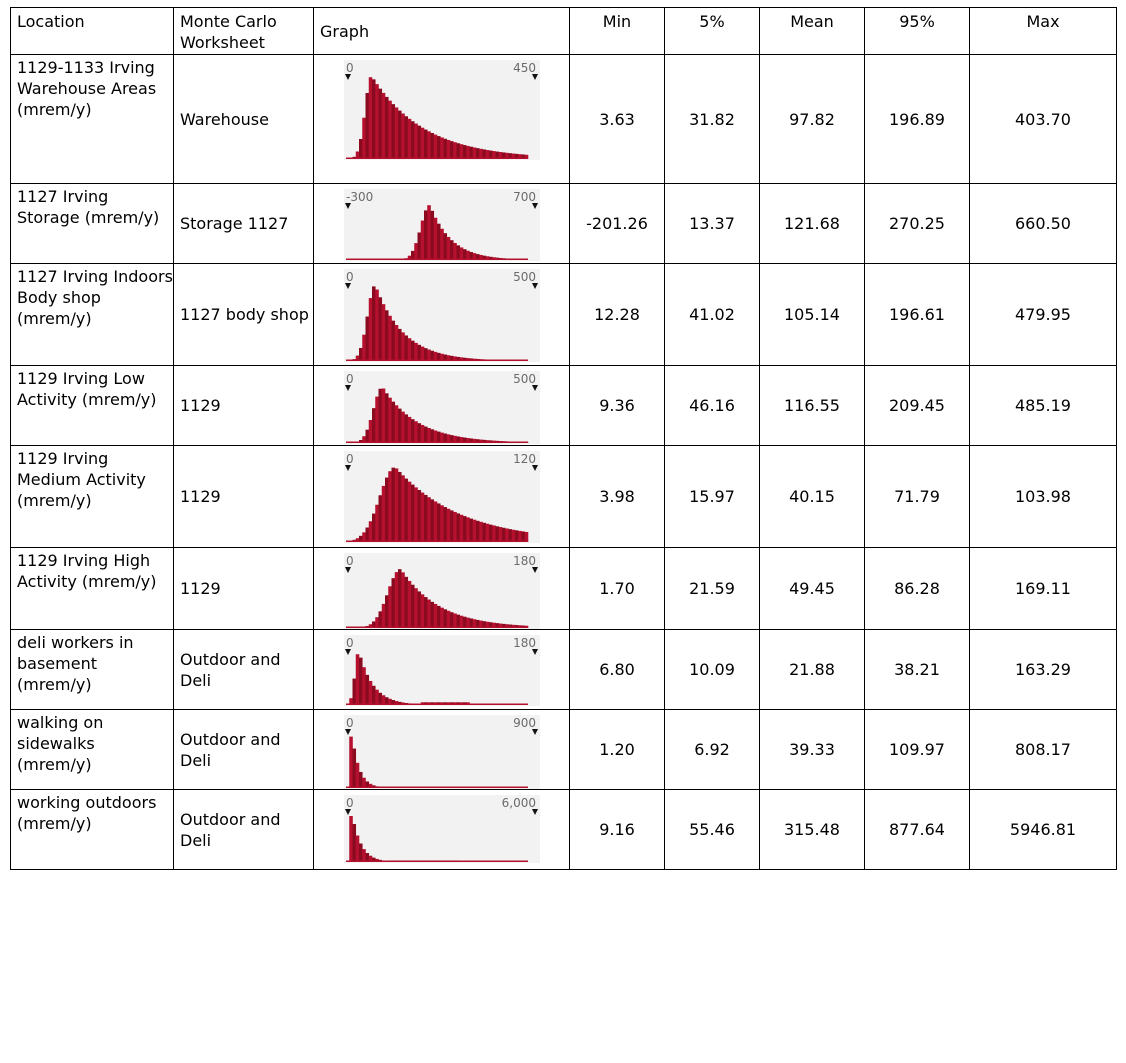 Image resolution: width=1126 pixels, height=1063 pixels. I want to click on min-marker-icon, so click(348, 468).